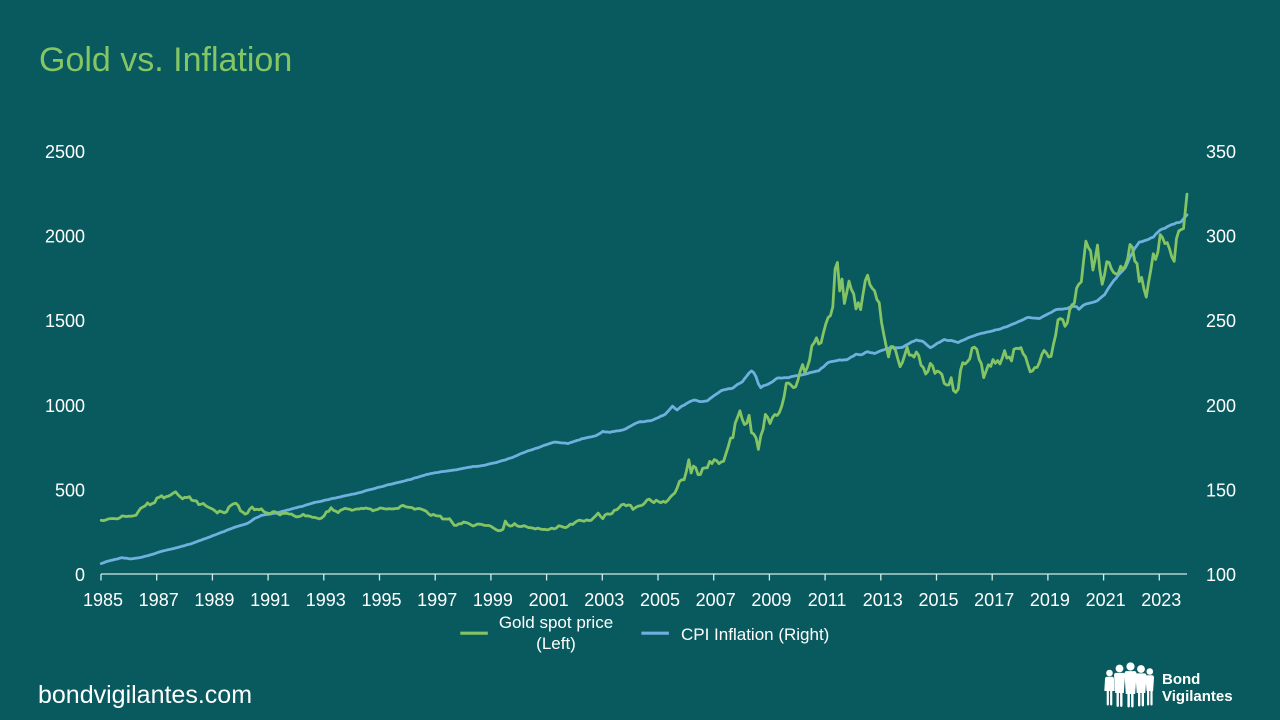 This screenshot has width=1280, height=720. What do you see at coordinates (556, 643) in the screenshot?
I see `svg-text: (Left)` at bounding box center [556, 643].